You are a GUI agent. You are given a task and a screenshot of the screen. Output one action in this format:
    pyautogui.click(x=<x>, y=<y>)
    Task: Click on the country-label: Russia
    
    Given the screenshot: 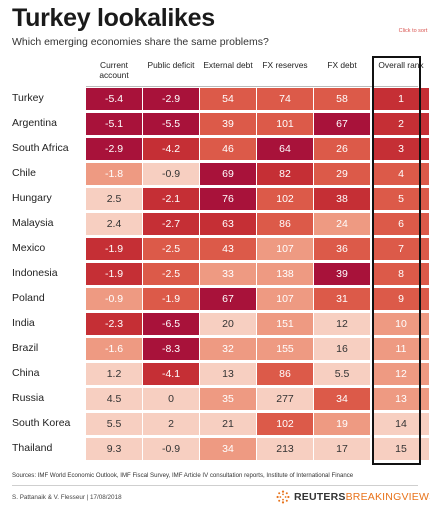 What is the action you would take?
    pyautogui.click(x=28, y=398)
    